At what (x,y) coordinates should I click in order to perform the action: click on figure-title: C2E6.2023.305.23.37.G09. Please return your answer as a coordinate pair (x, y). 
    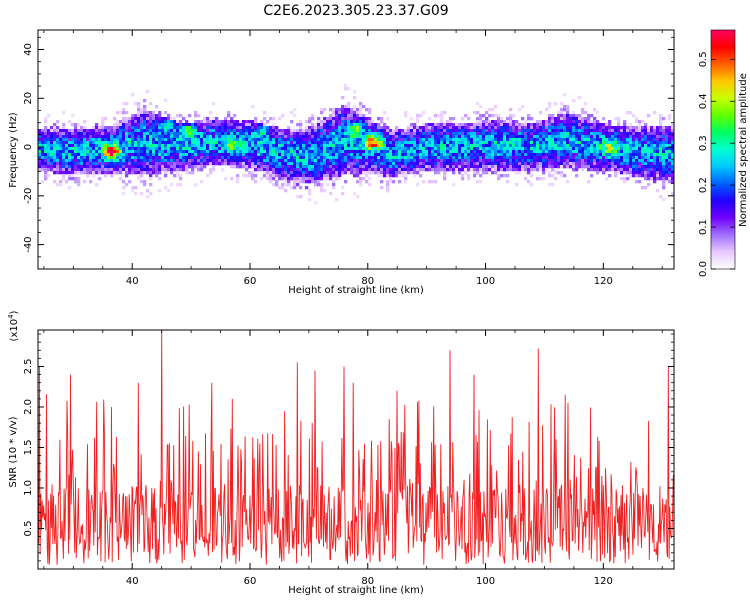
    Looking at the image, I should click on (355, 11).